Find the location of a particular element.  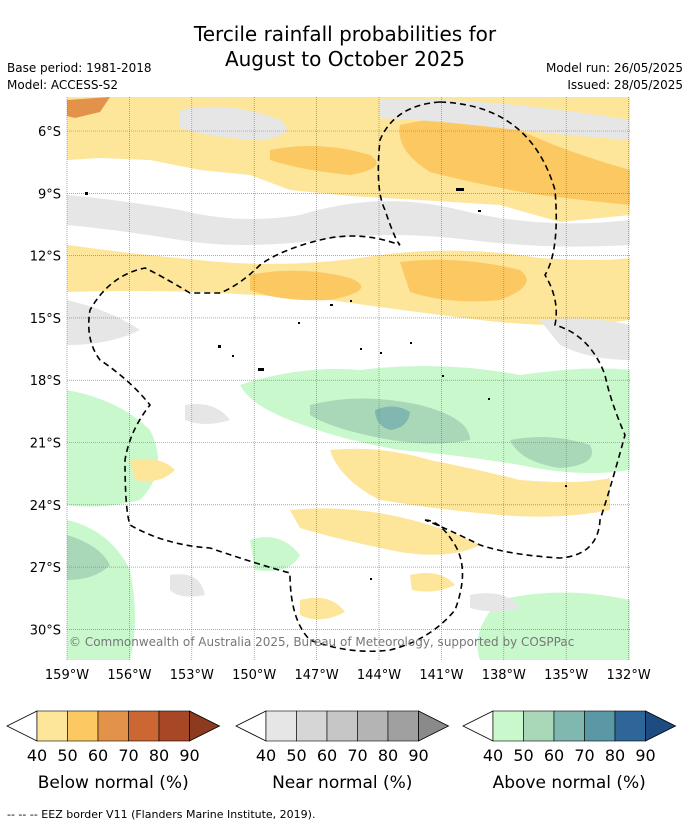

title-line-2: August to October 2025 is located at coordinates (345, 59).